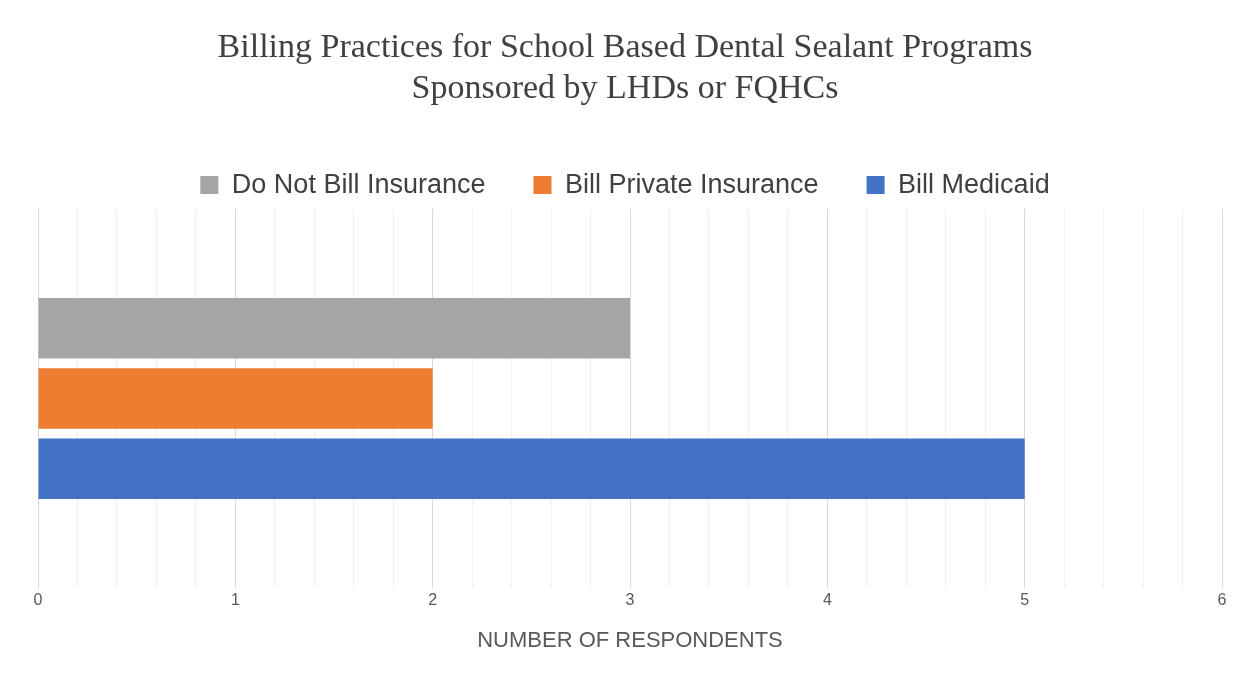 The width and height of the screenshot is (1250, 677). Describe the element at coordinates (625, 66) in the screenshot. I see `chart-title: Billing Practices for School Based Dental Sealant Programs Sponsored by LHDs or FQHCs` at that location.